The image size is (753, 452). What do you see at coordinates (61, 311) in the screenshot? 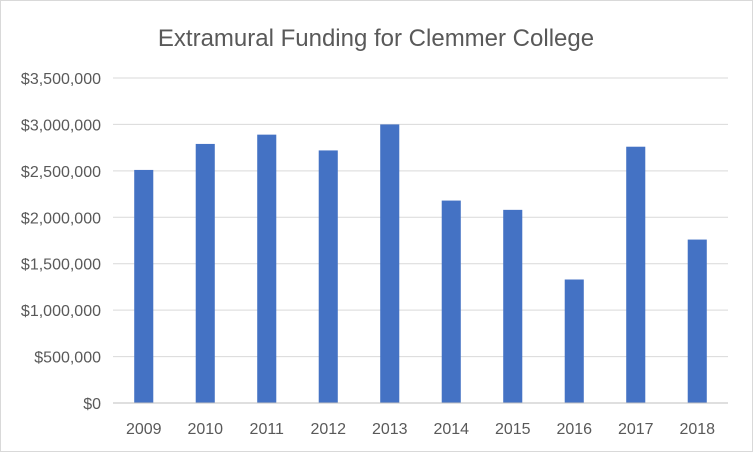
I see `y-tick-label: $1,000,000` at bounding box center [61, 311].